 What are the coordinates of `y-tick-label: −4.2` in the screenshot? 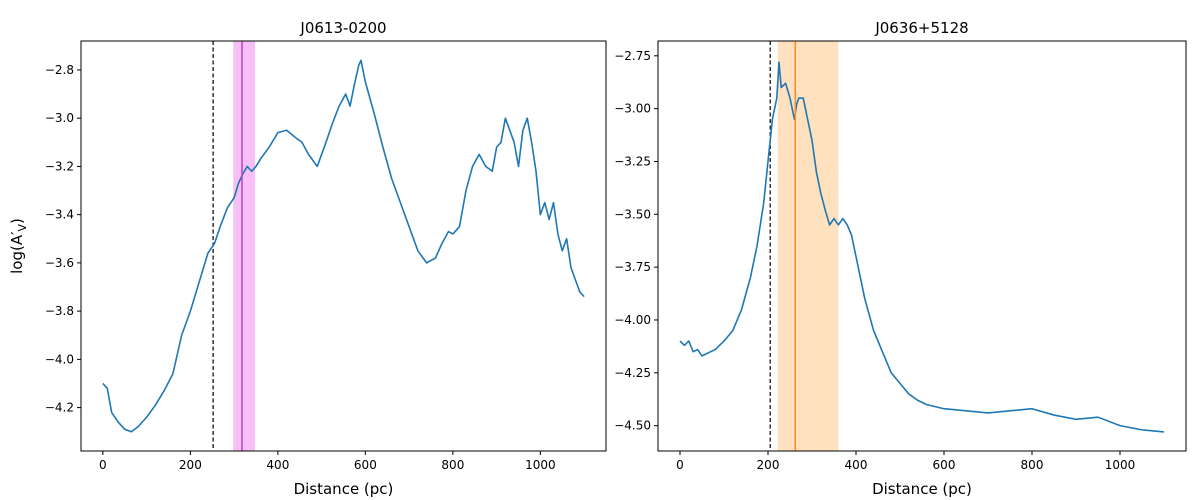 It's located at (59, 408).